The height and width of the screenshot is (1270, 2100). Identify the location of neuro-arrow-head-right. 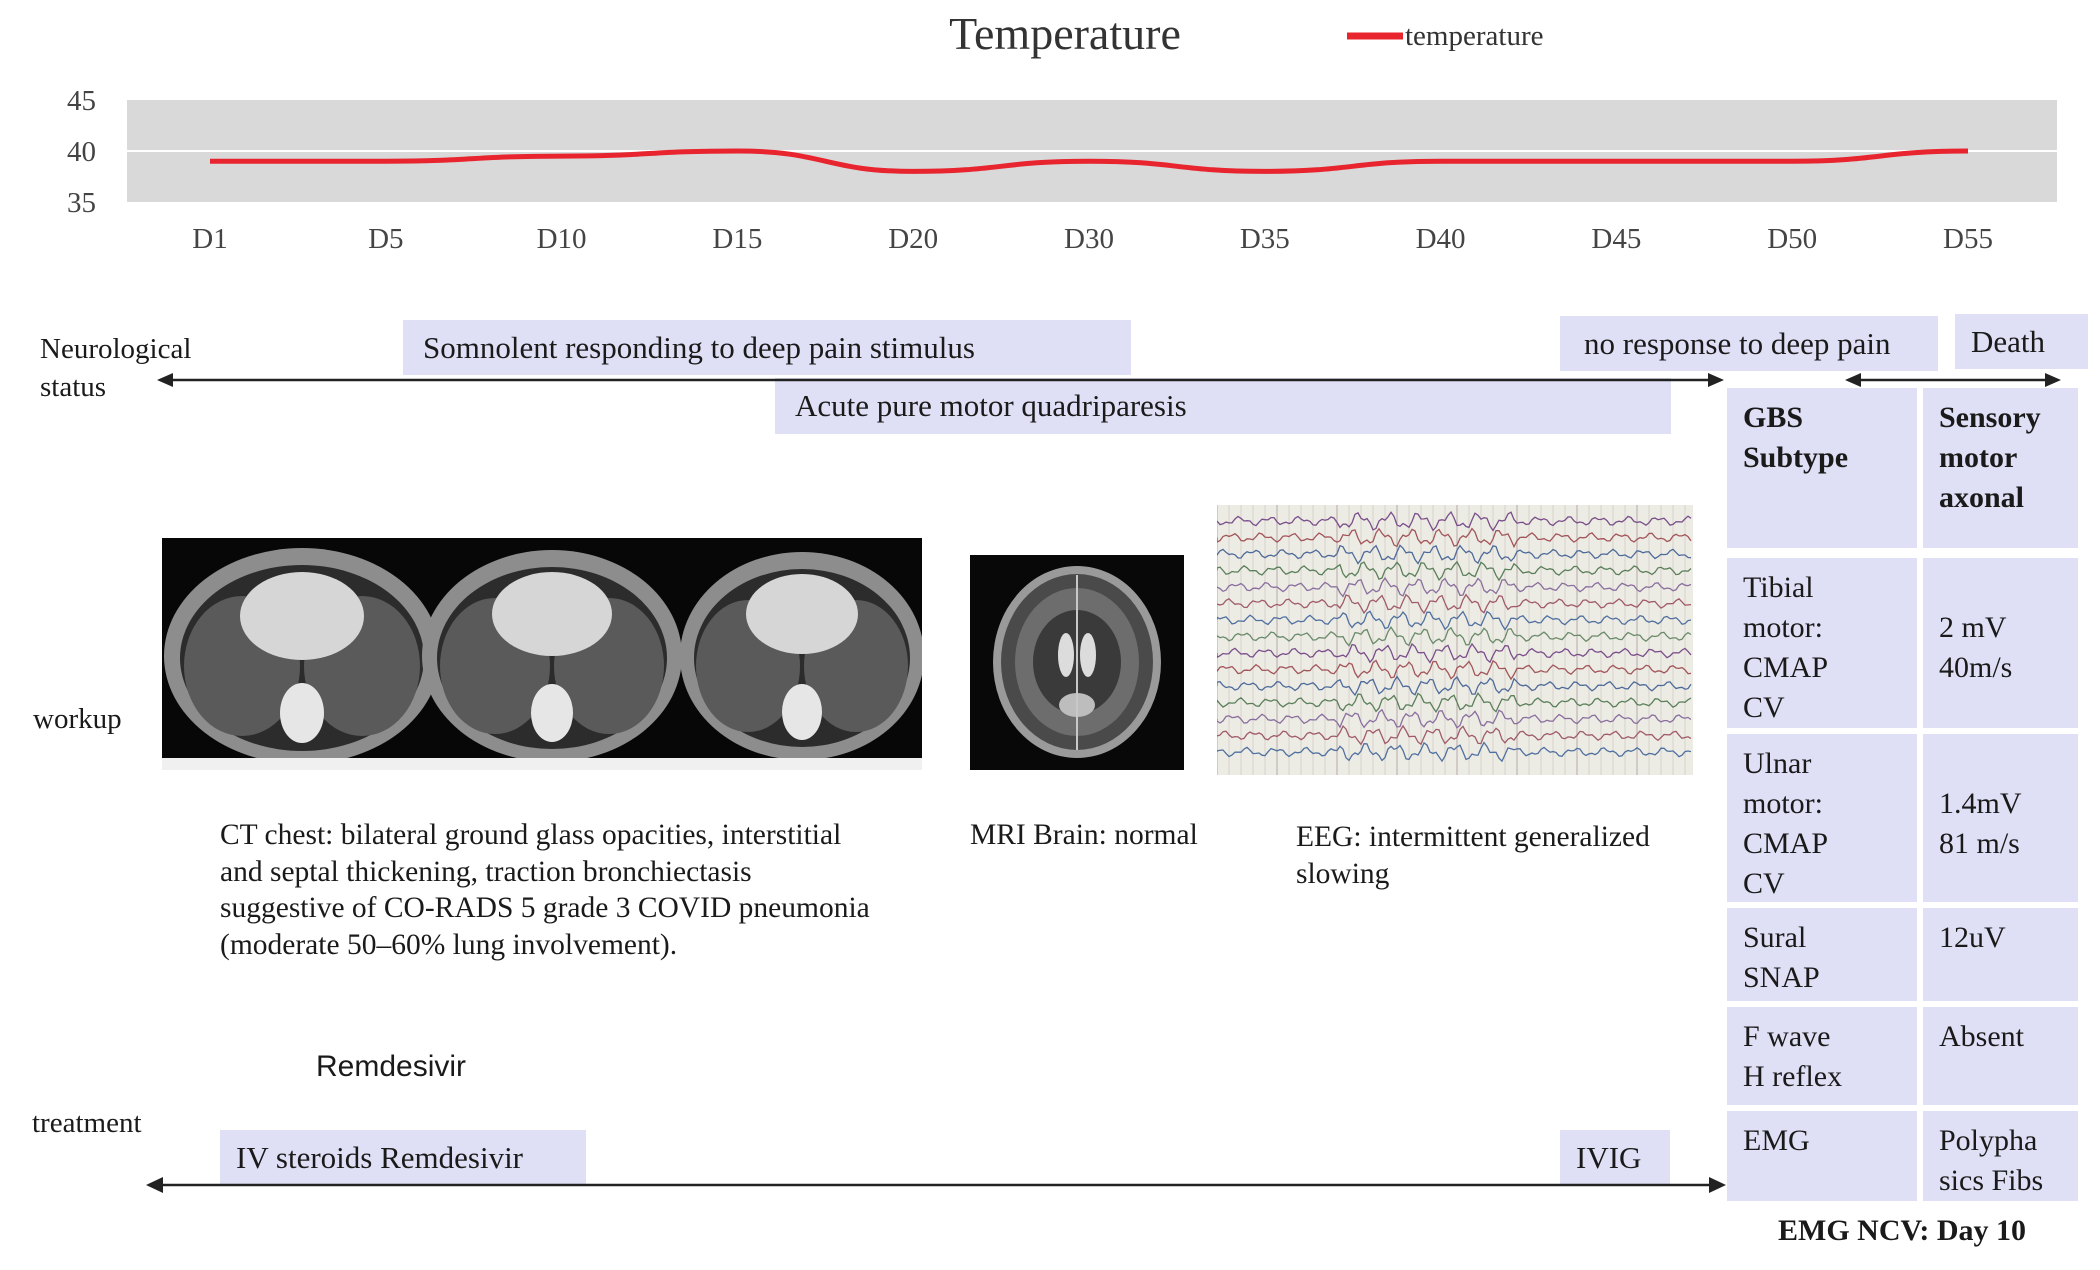
(1716, 380).